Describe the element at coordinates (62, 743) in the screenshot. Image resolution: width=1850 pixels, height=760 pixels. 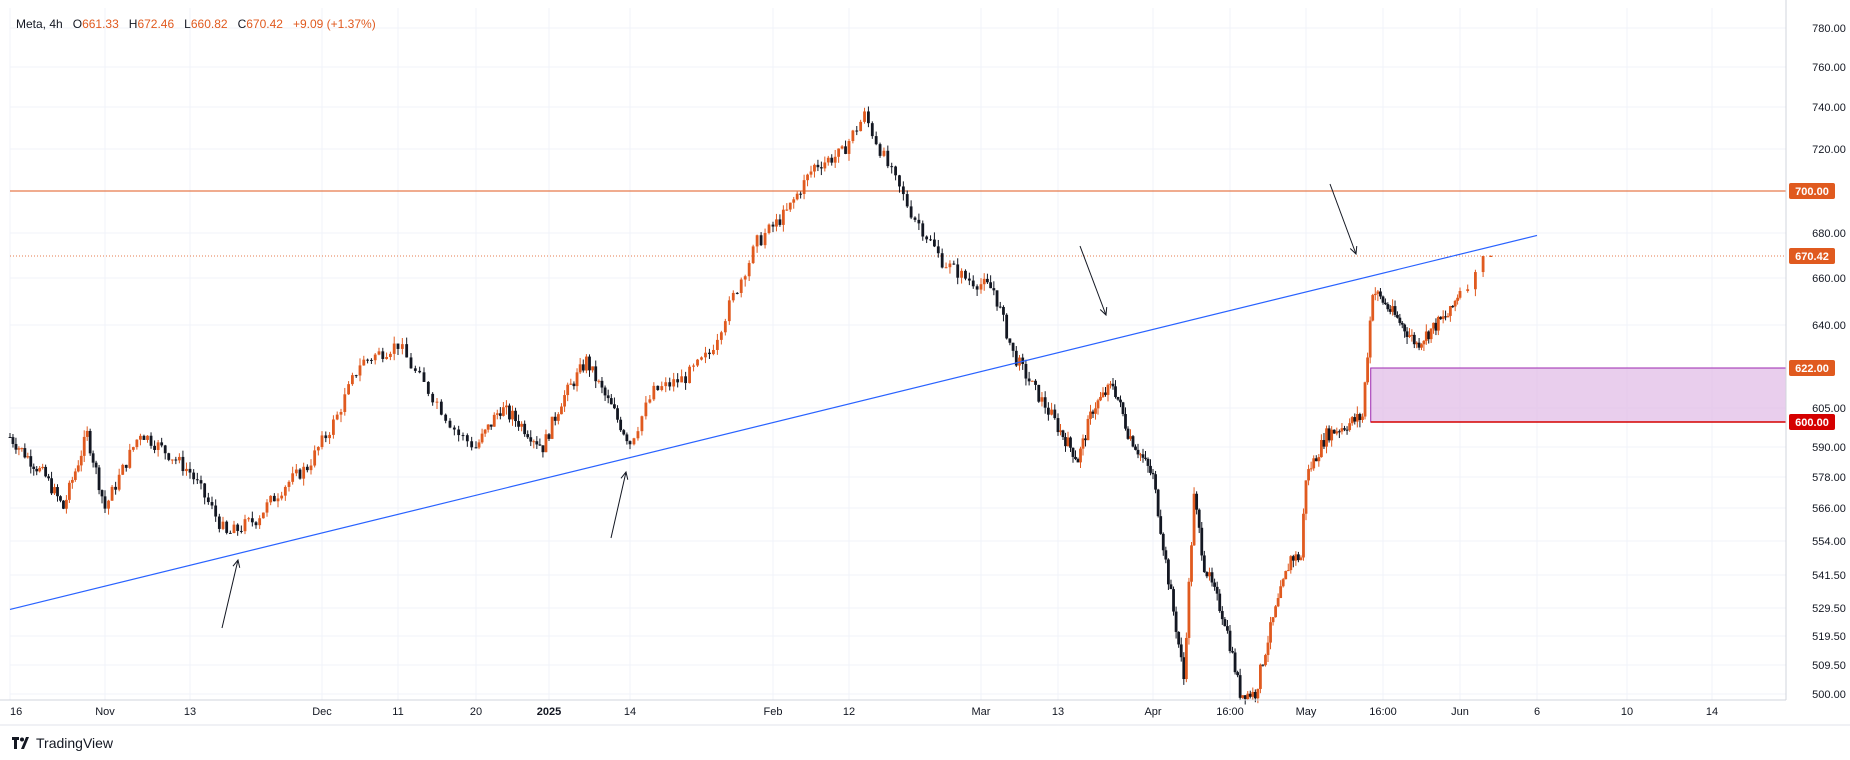
I see `tradingview-logo: TradingView` at that location.